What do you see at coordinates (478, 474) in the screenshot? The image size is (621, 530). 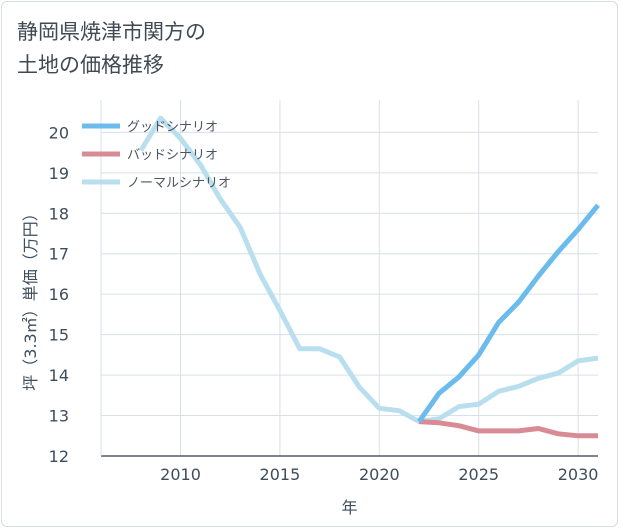 I see `x-tick-label: 2025` at bounding box center [478, 474].